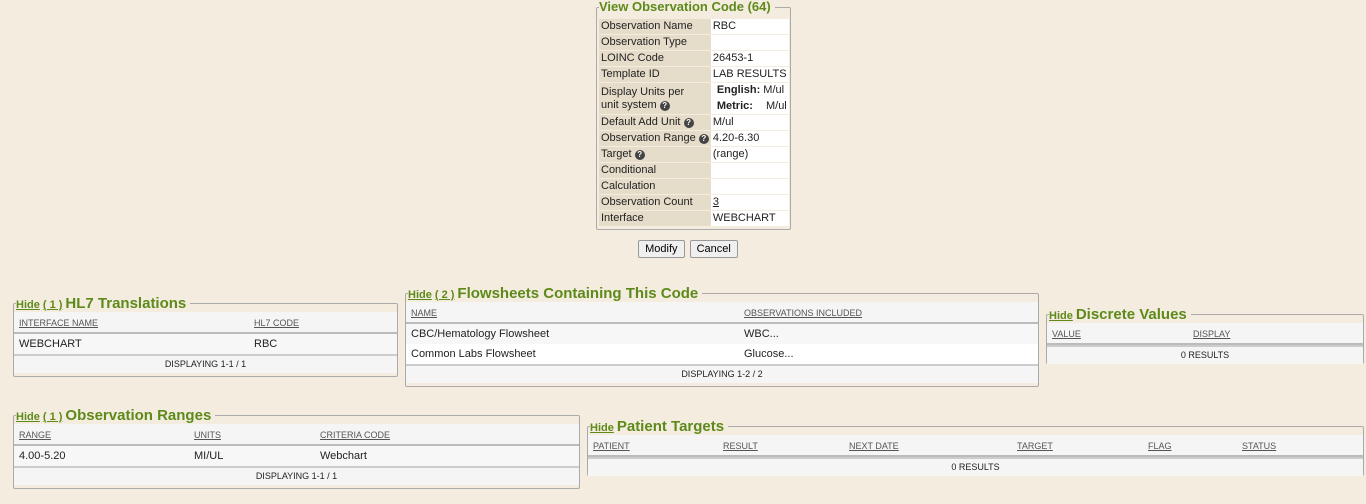 The width and height of the screenshot is (1366, 504). What do you see at coordinates (1212, 334) in the screenshot?
I see `column-header: DISPLAY` at bounding box center [1212, 334].